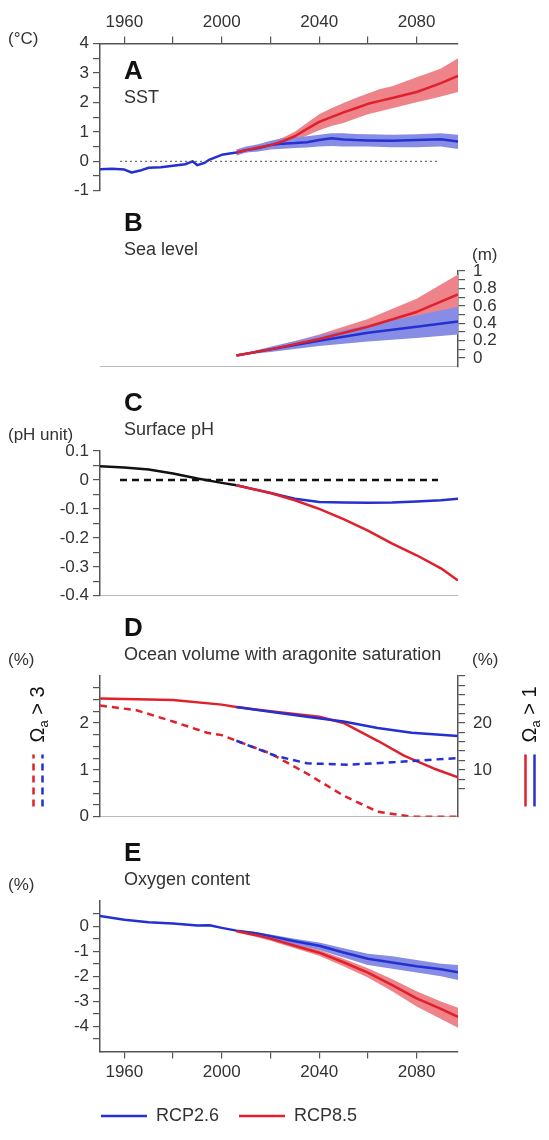 The image size is (549, 1140). What do you see at coordinates (81, 1001) in the screenshot?
I see `y-tick-label: -3` at bounding box center [81, 1001].